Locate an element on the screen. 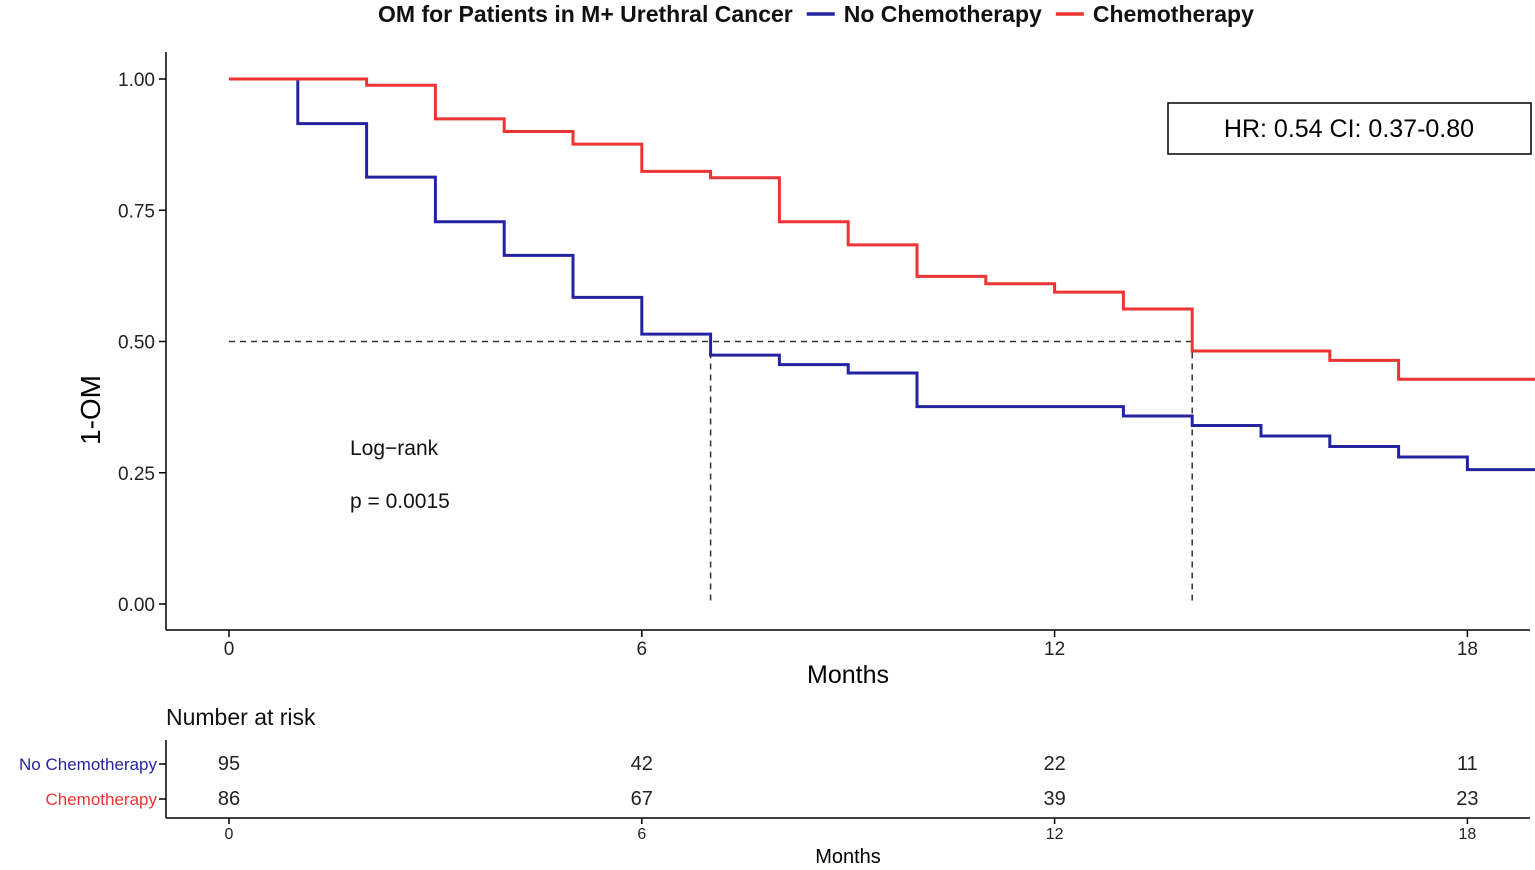  p-value-label: p = 0.0015 is located at coordinates (400, 501).